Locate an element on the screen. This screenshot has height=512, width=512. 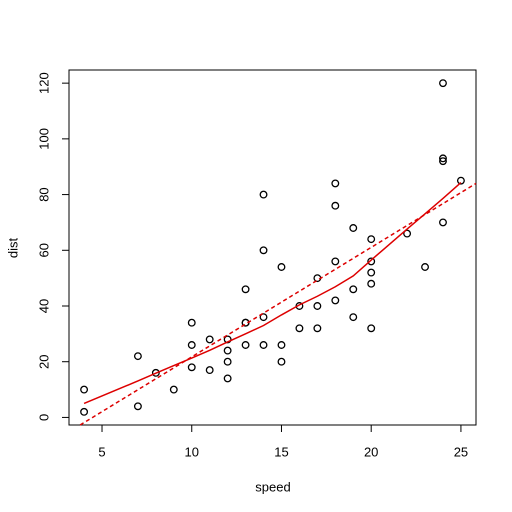
x-tick-label: 10 is located at coordinates (192, 451).